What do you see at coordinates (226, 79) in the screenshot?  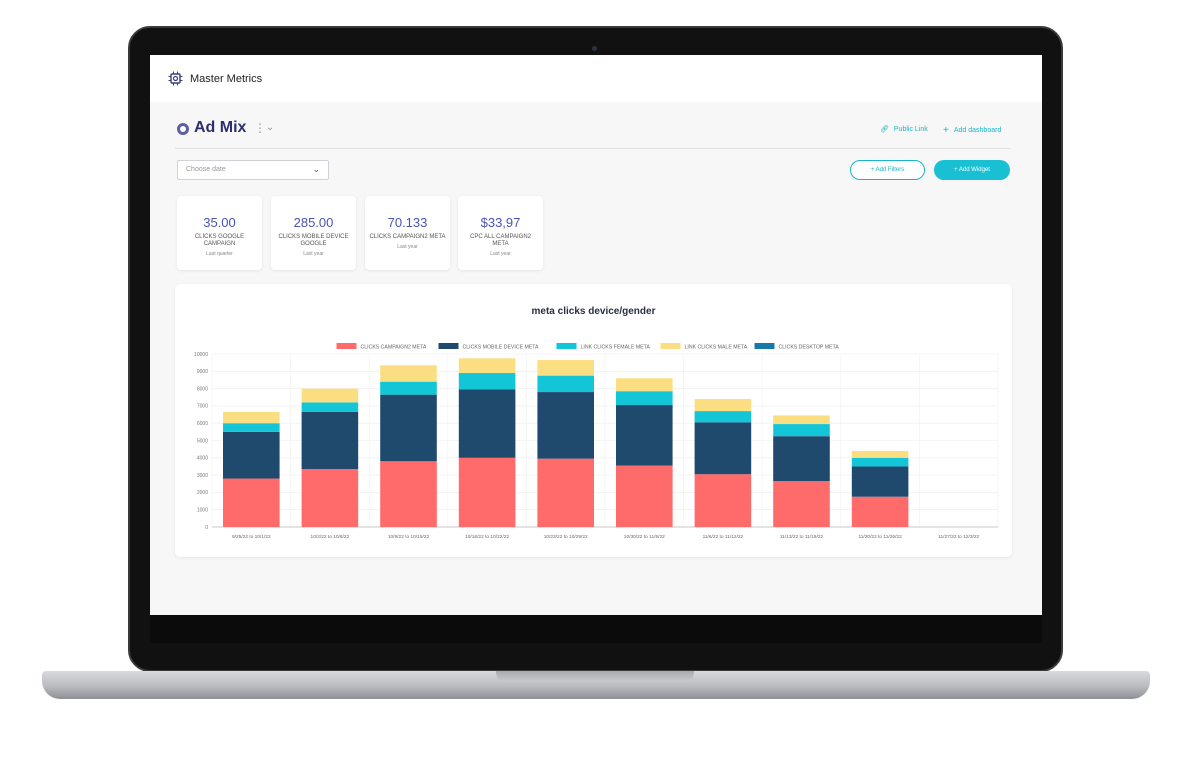 I see `brand-name: Master Metrics` at bounding box center [226, 79].